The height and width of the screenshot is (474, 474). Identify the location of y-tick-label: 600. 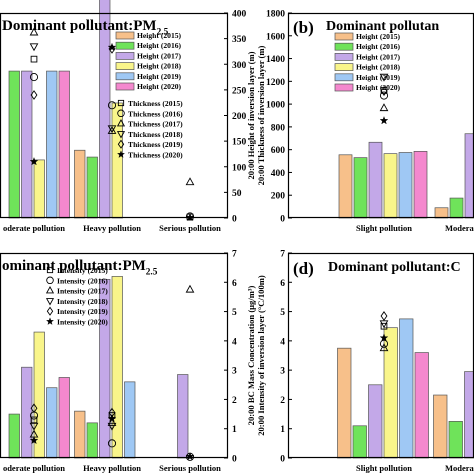
(278, 151).